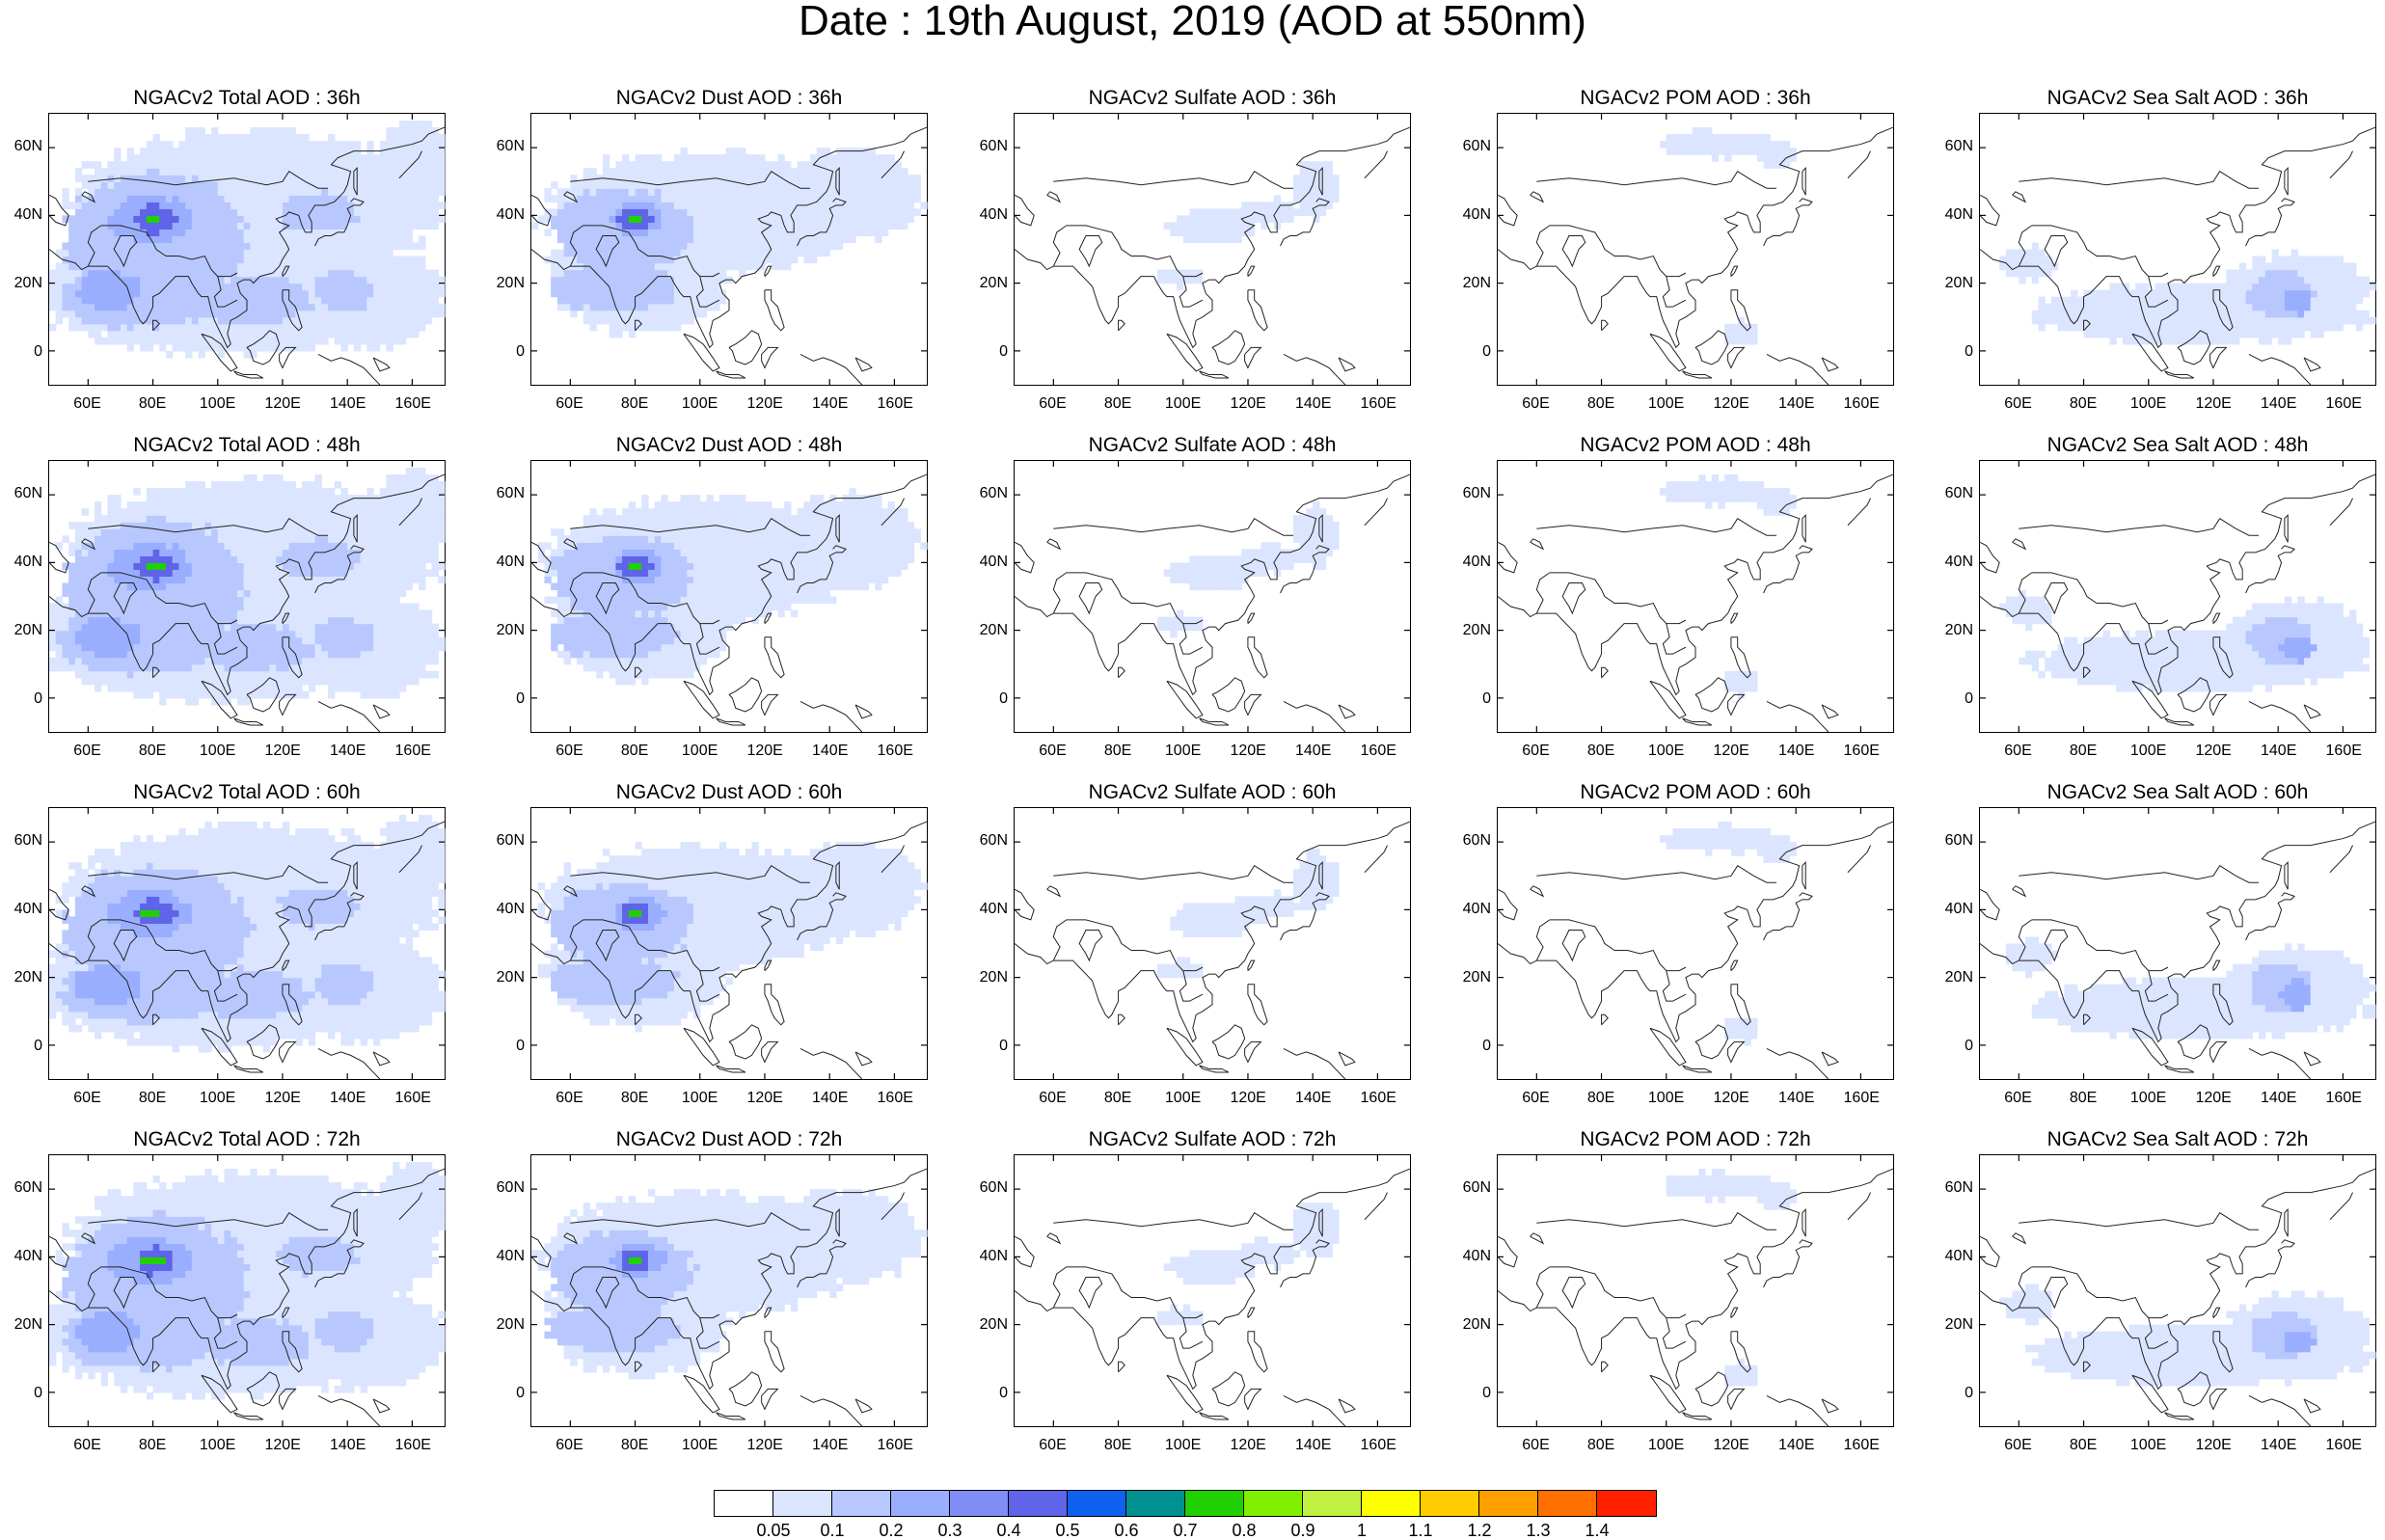  Describe the element at coordinates (1185, 1530) in the screenshot. I see `colorbar-tick-label: 0.7` at that location.